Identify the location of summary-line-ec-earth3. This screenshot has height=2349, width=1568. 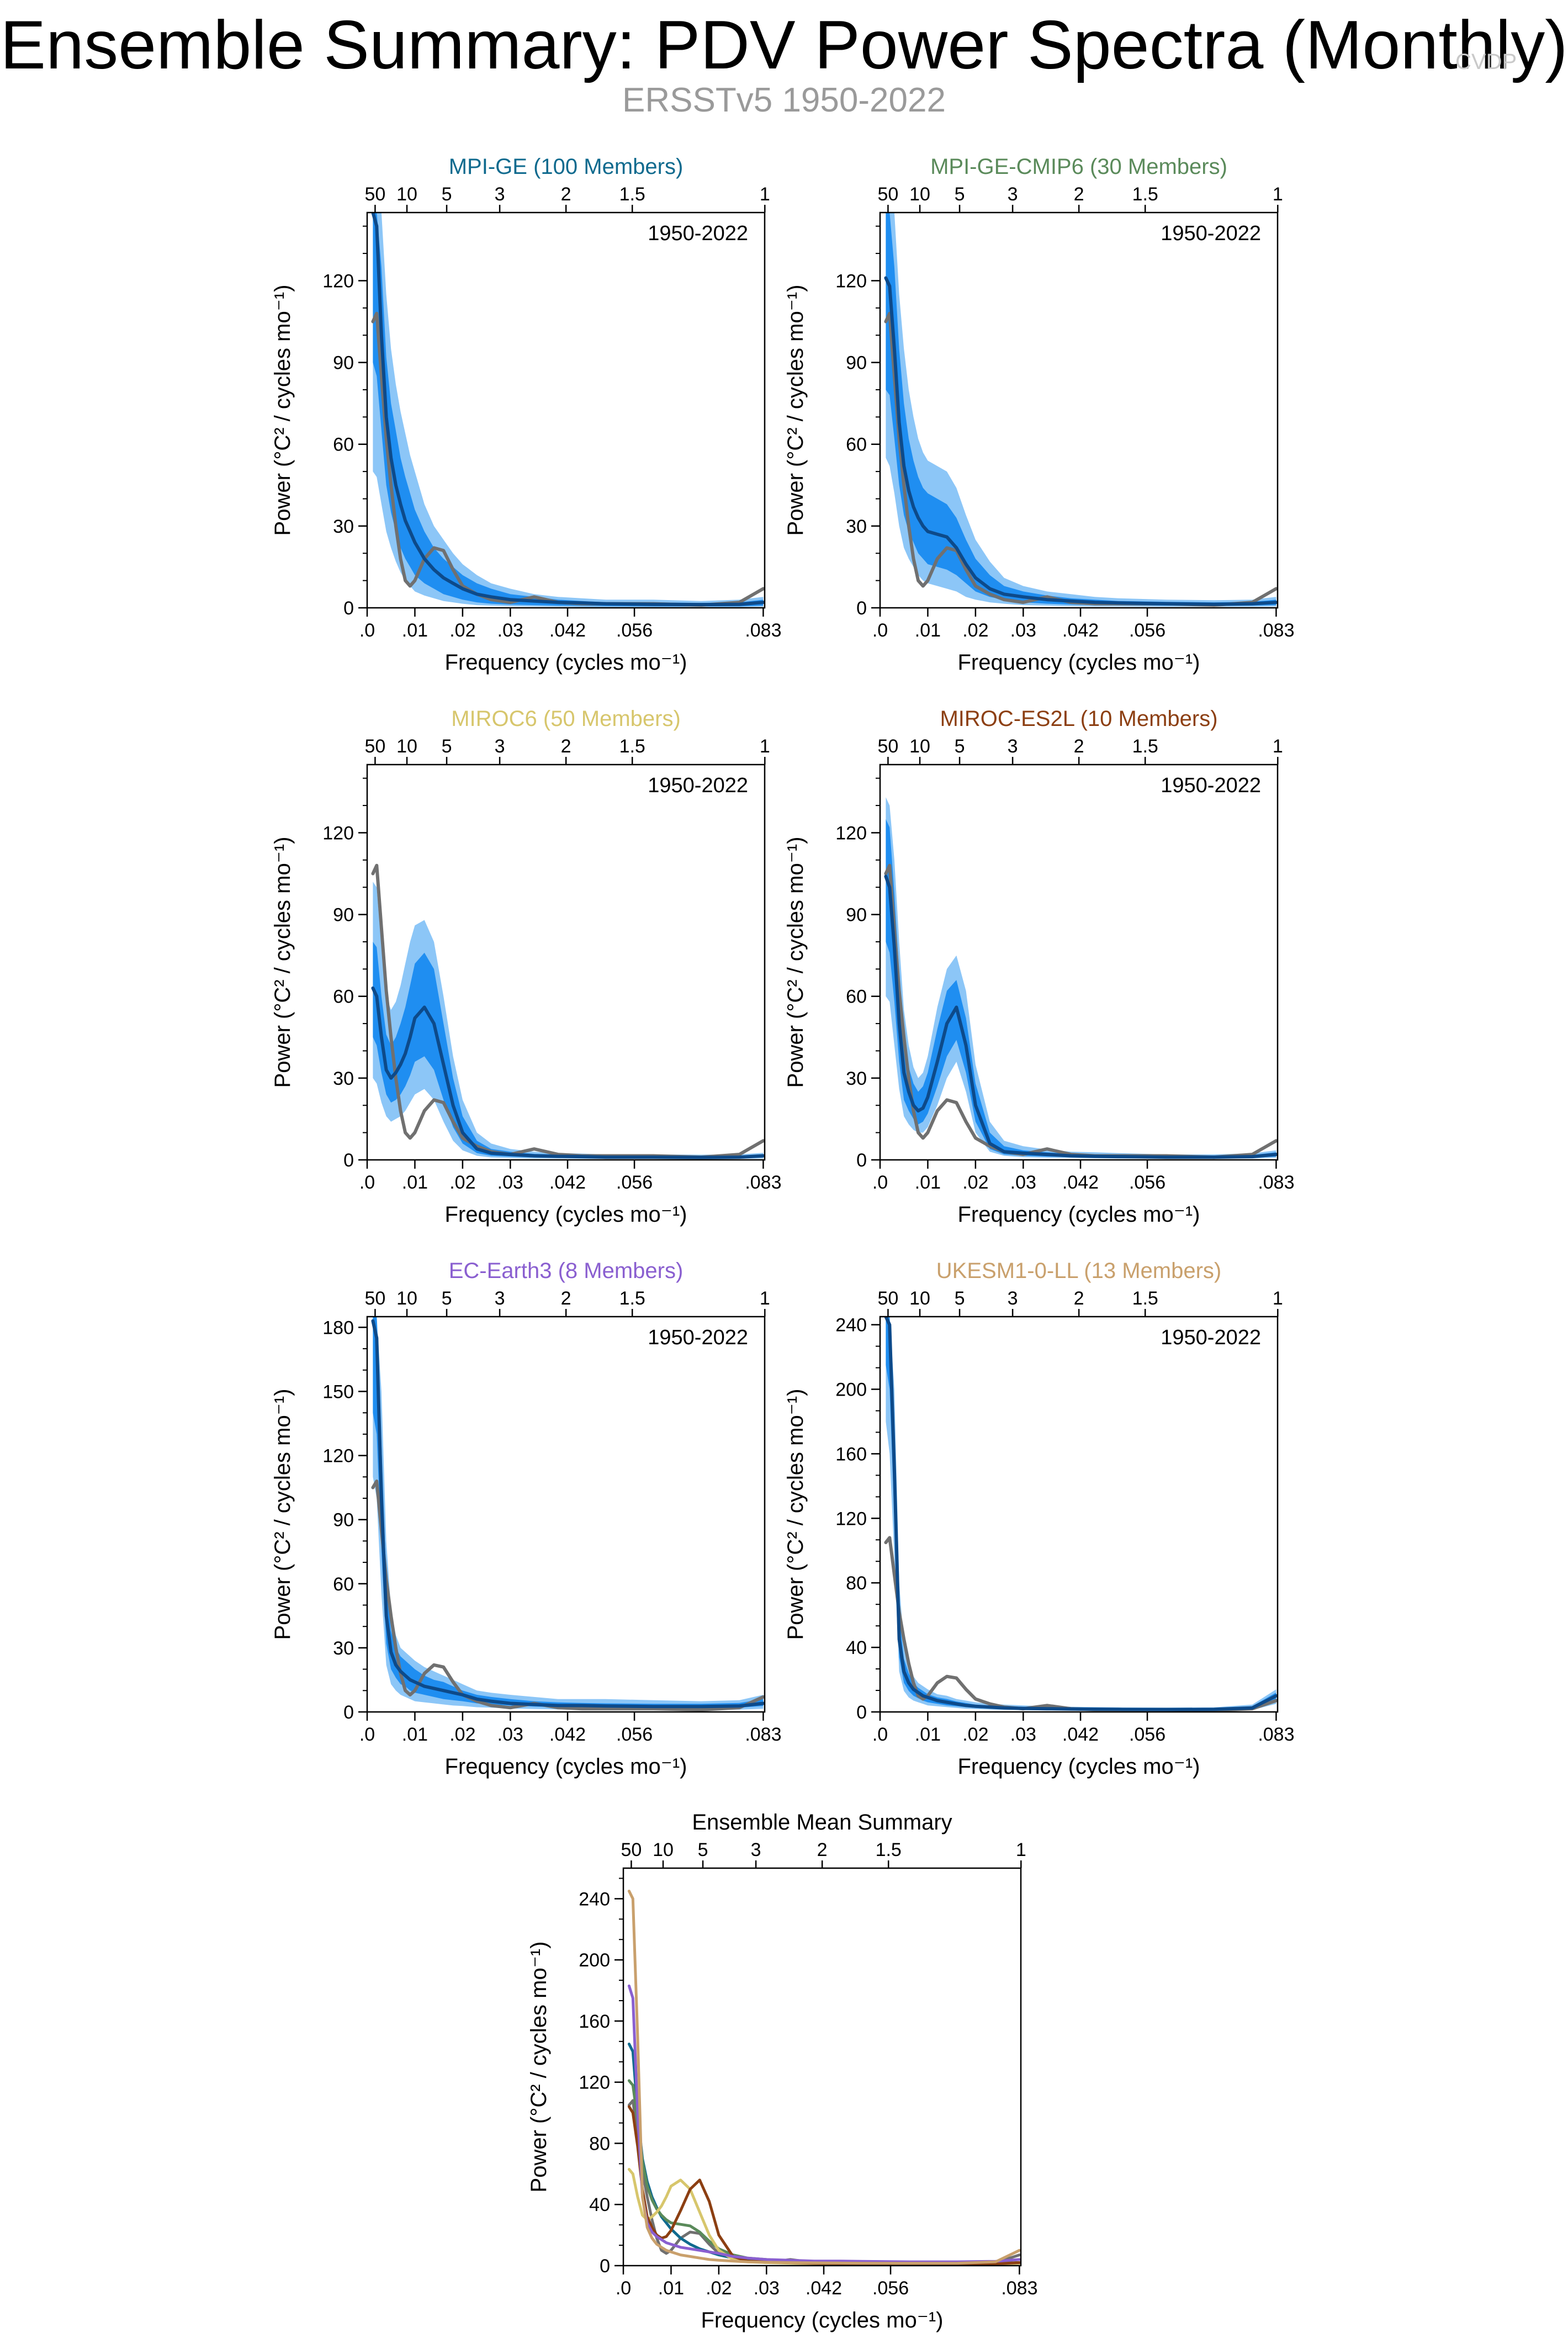
(824, 2123).